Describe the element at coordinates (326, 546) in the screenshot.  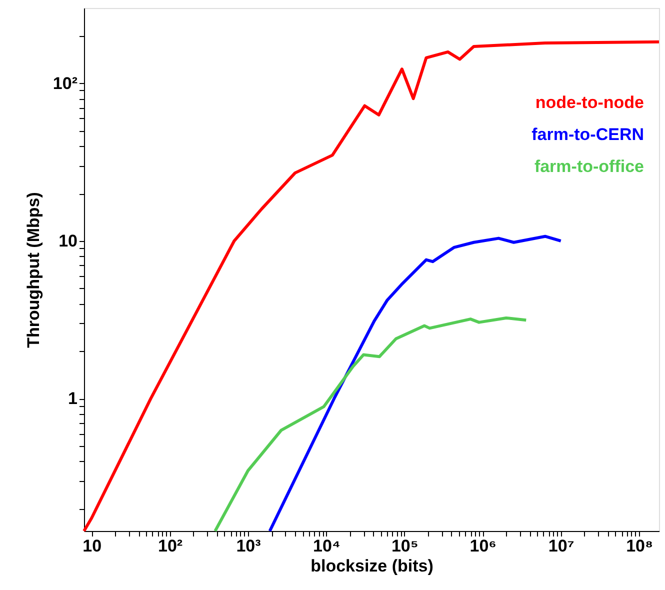
I see `x-tick-label: 10⁴` at that location.